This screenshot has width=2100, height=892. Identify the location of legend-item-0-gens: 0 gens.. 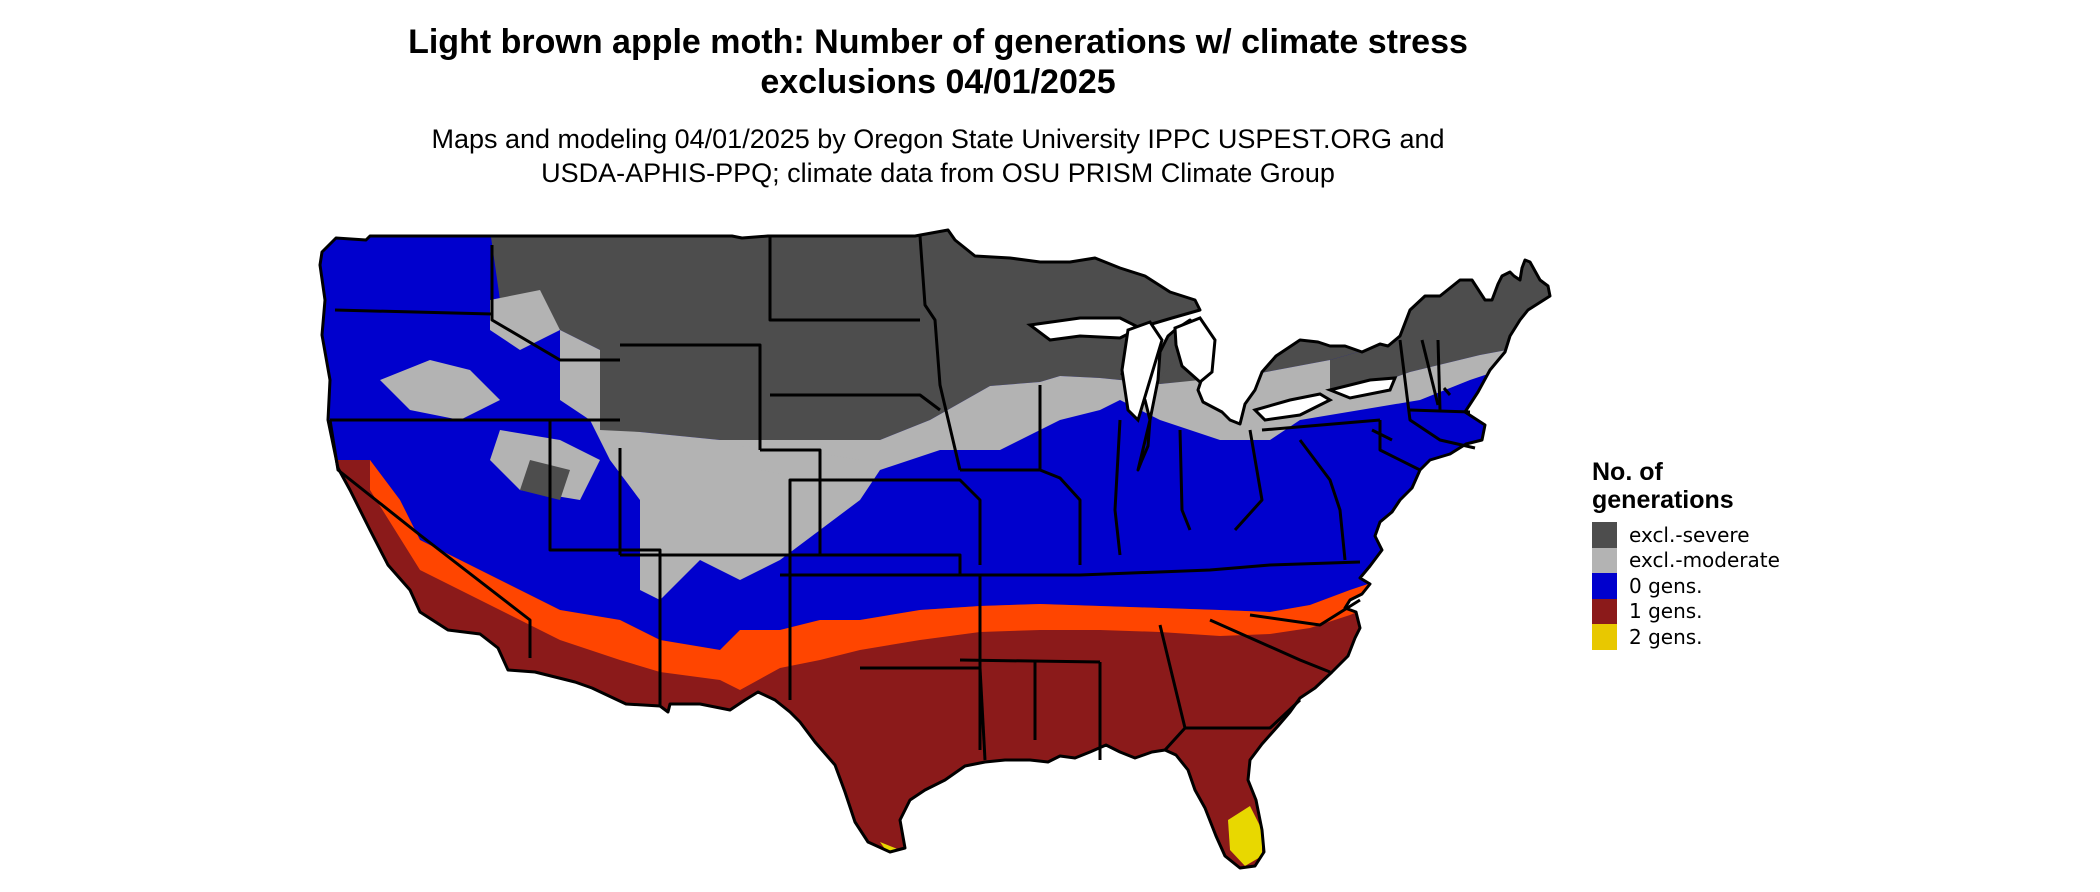
(1686, 586).